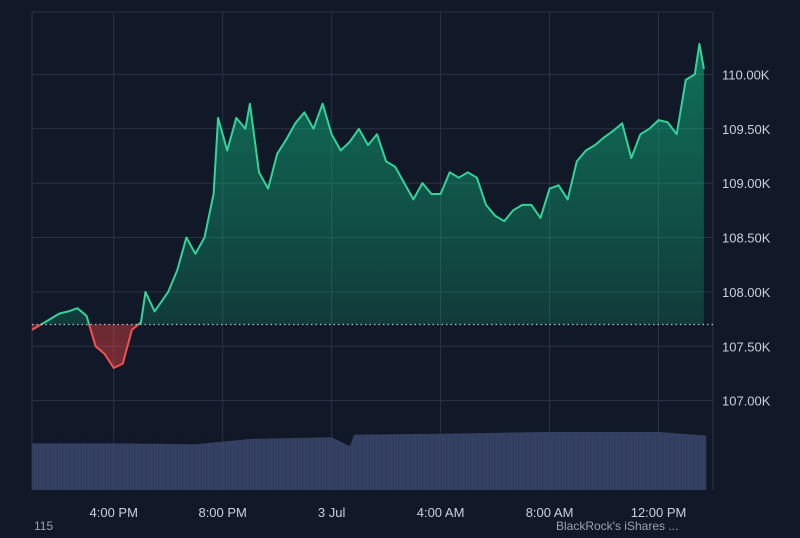  Describe the element at coordinates (441, 512) in the screenshot. I see `x-tick-label: 4:00 AM` at that location.